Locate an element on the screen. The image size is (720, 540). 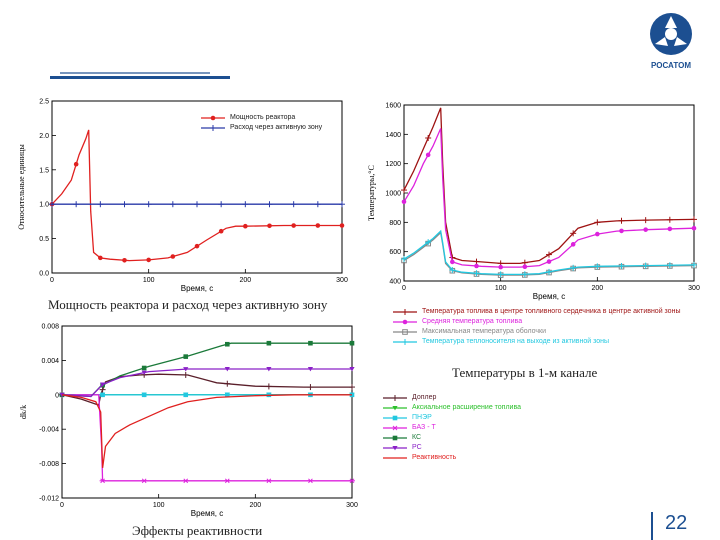
power-ytick-label: 2.0 is located at coordinates (44, 136).